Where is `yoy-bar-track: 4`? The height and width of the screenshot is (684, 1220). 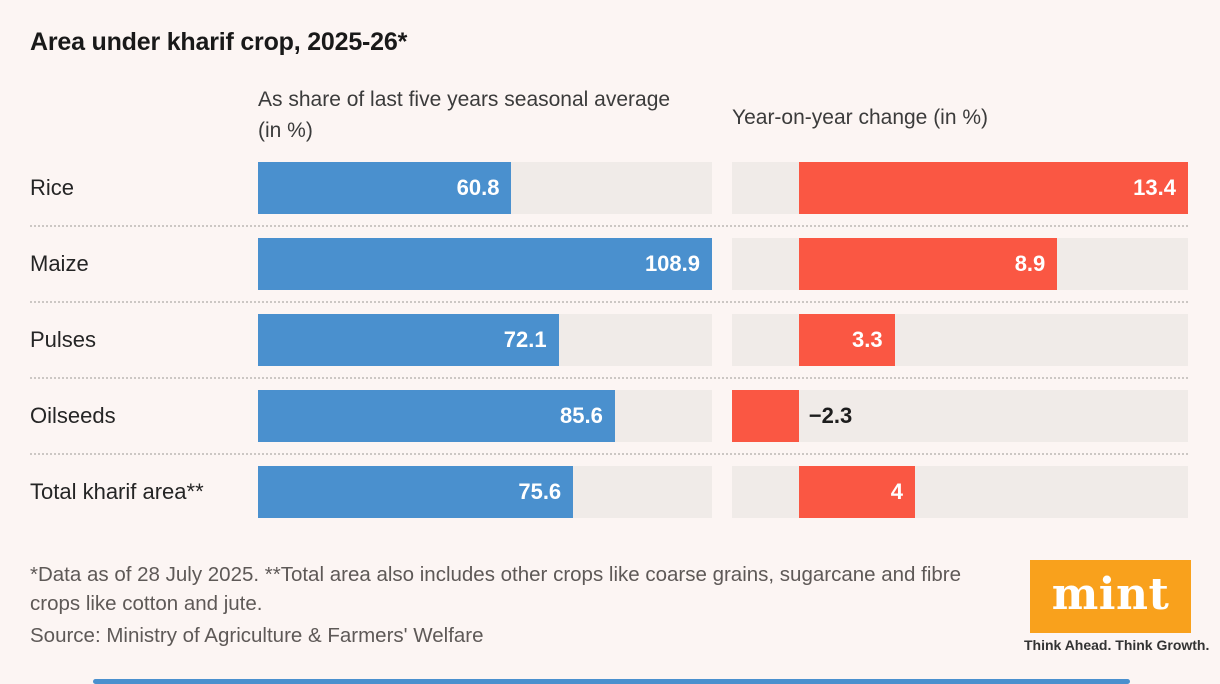
yoy-bar-track: 4 is located at coordinates (960, 492).